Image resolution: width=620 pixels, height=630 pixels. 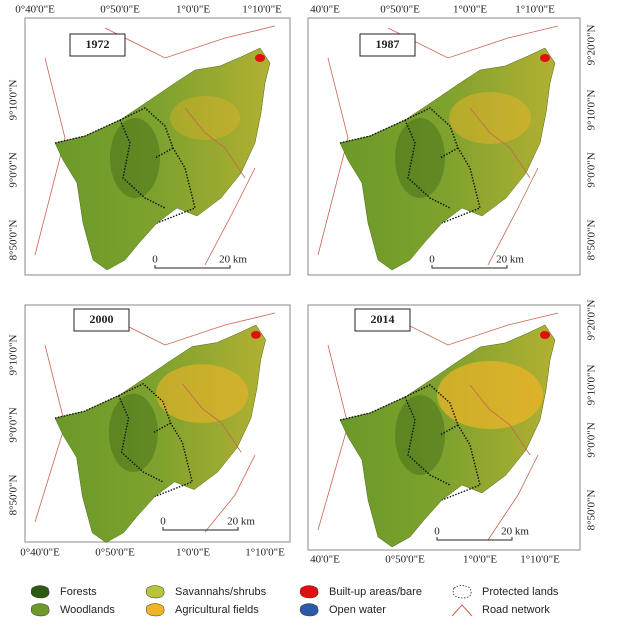 I want to click on legend-label: Protected lands, so click(x=520, y=592).